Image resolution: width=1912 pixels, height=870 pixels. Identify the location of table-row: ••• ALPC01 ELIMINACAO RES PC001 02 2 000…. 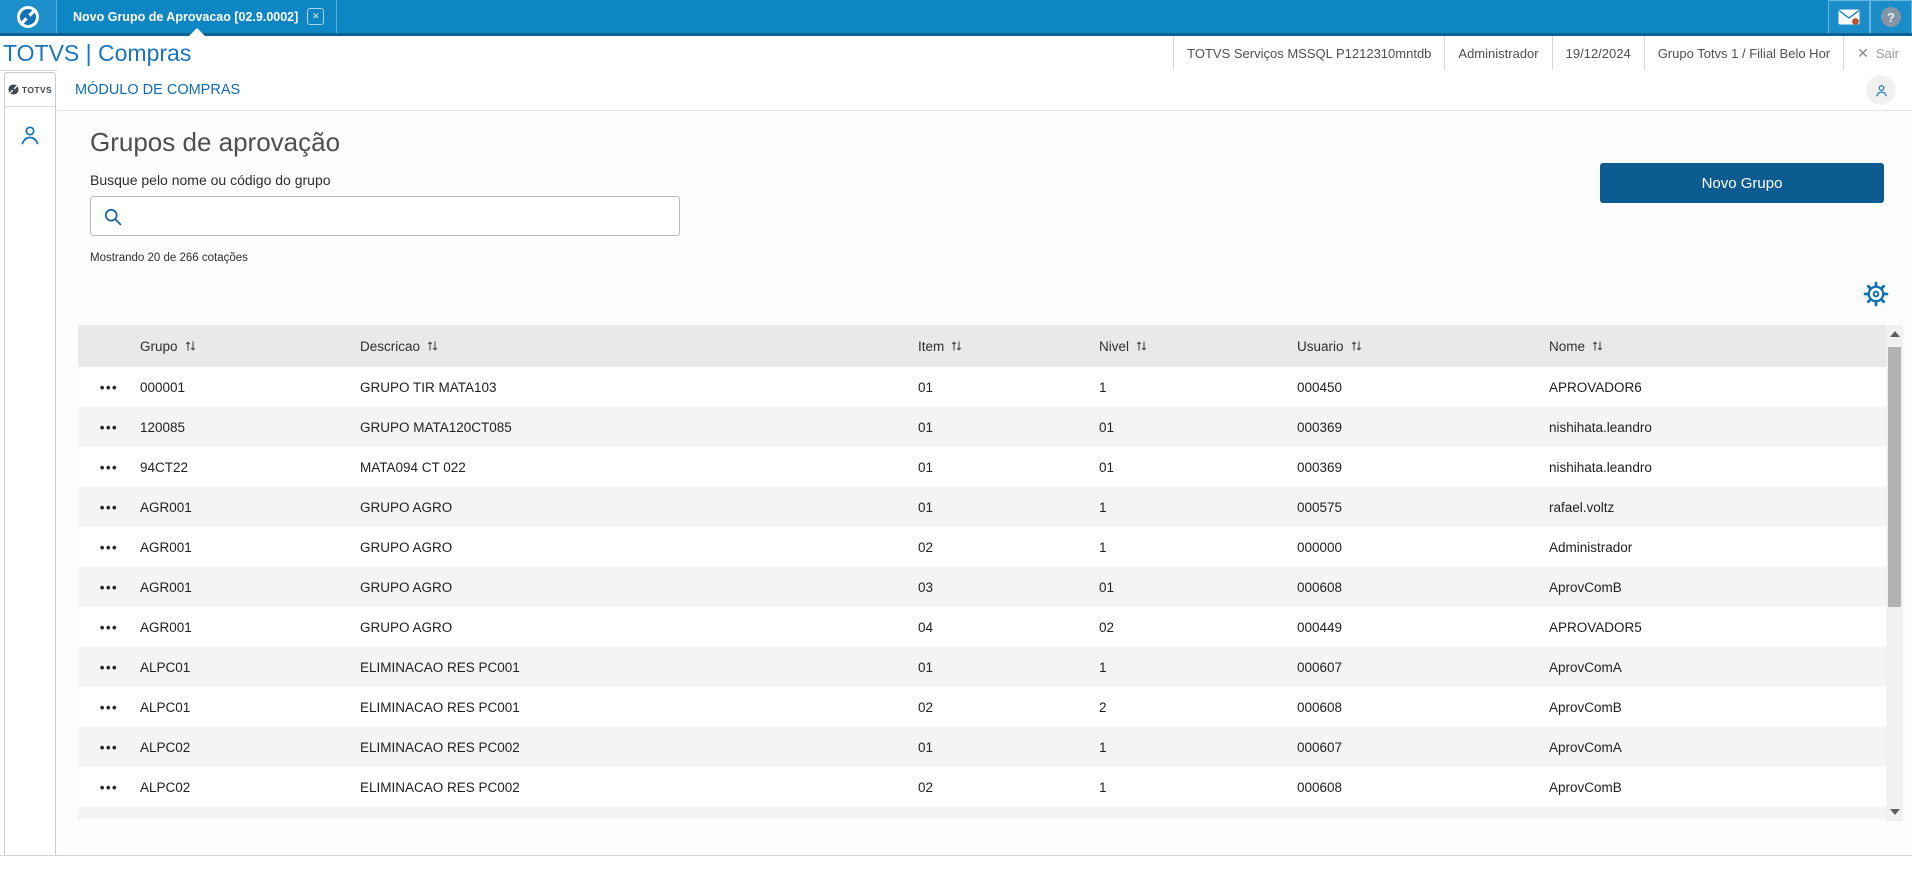
(982, 707).